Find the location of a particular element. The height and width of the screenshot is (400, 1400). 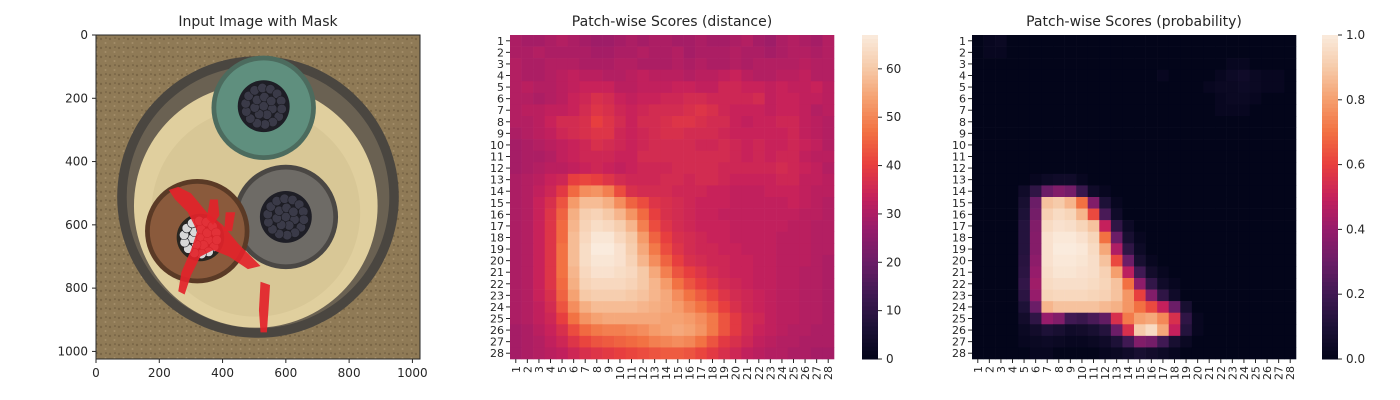

row-tick-label: 23 is located at coordinates (959, 295).